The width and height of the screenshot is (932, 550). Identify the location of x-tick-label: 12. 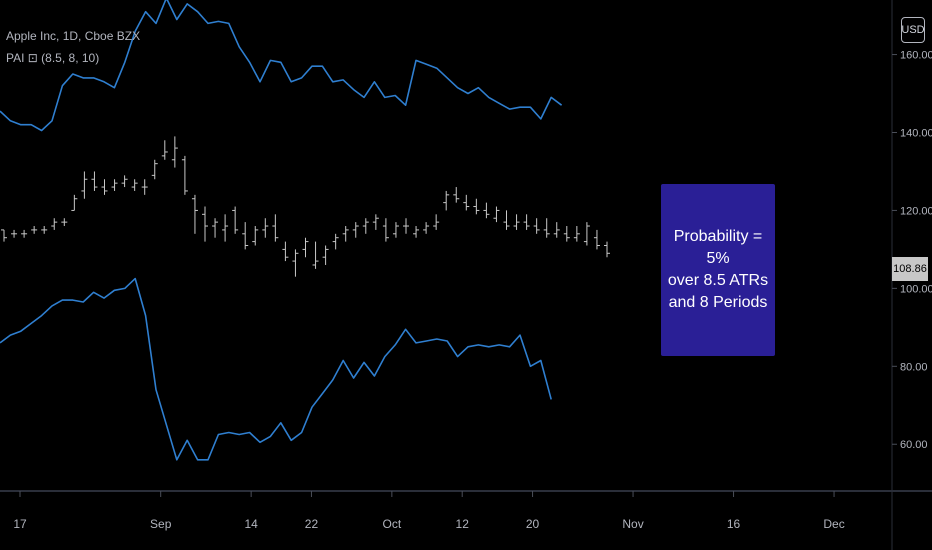
(463, 524).